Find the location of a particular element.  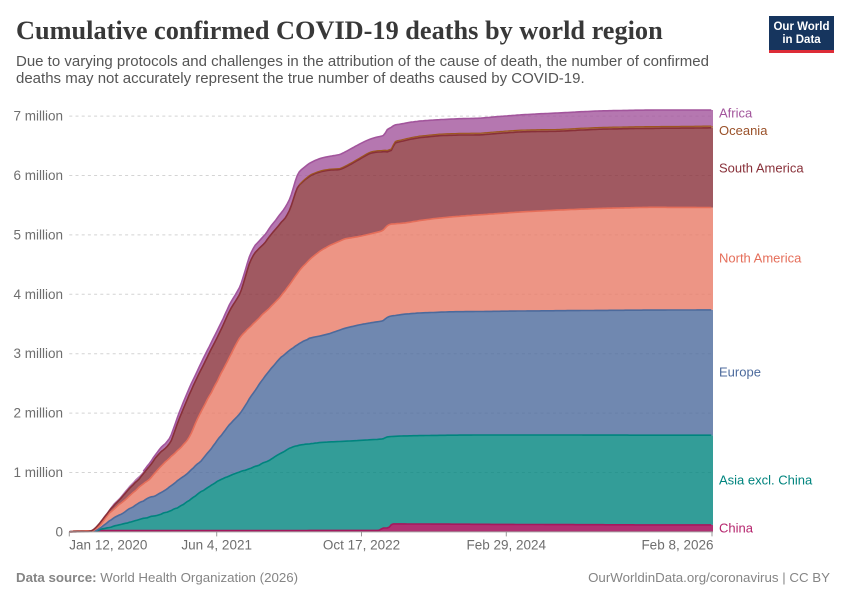

svg-text: Jan 12, 2020 is located at coordinates (108, 545).